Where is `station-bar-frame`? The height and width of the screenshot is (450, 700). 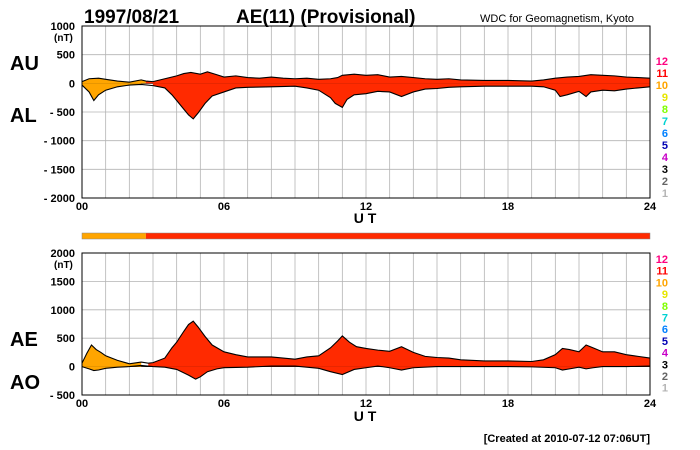 station-bar-frame is located at coordinates (366, 236).